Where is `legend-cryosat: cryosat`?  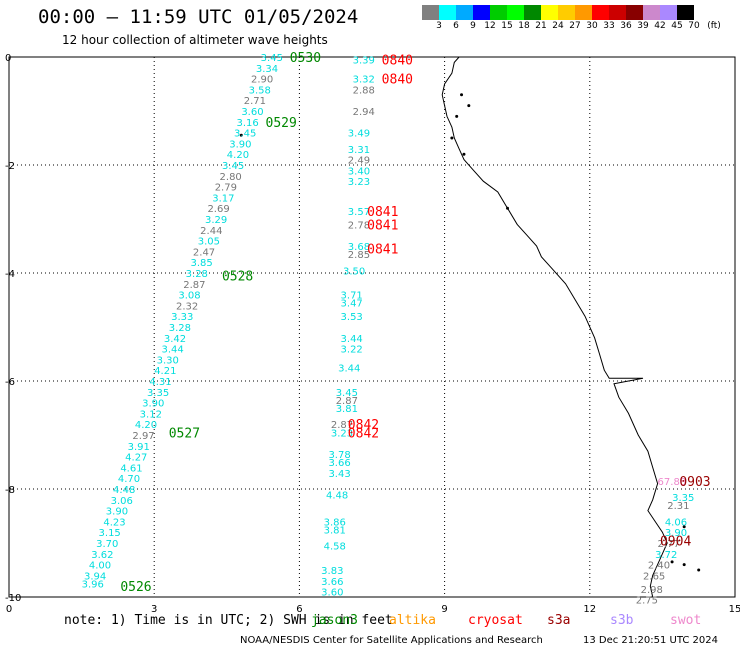 legend-cryosat: cryosat is located at coordinates (495, 620).